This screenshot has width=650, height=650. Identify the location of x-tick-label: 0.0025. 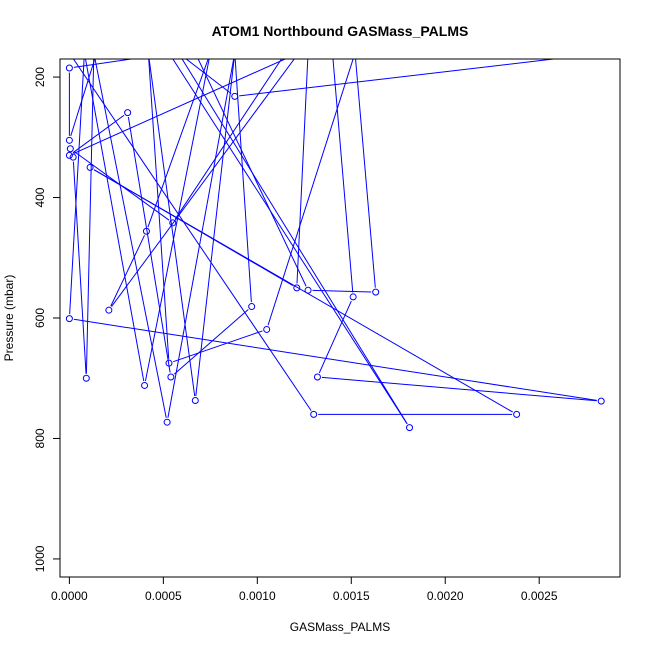
(539, 596).